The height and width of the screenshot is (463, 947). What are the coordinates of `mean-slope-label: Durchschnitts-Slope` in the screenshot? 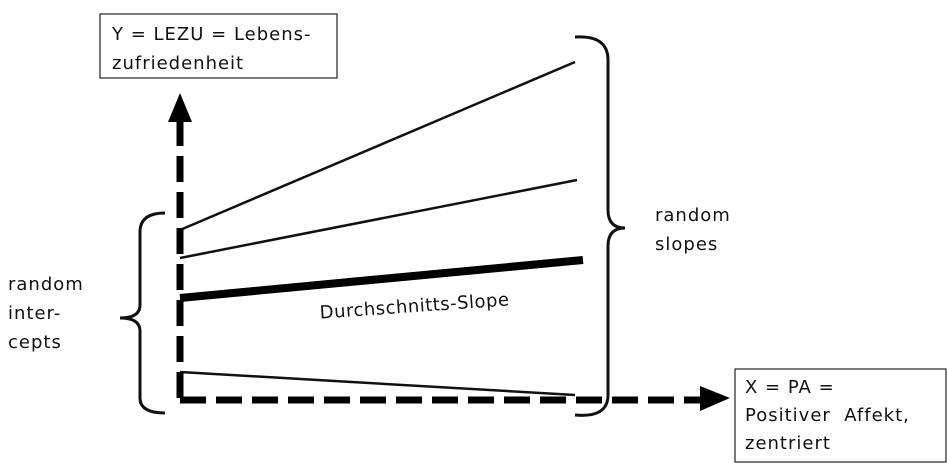 It's located at (414, 306).